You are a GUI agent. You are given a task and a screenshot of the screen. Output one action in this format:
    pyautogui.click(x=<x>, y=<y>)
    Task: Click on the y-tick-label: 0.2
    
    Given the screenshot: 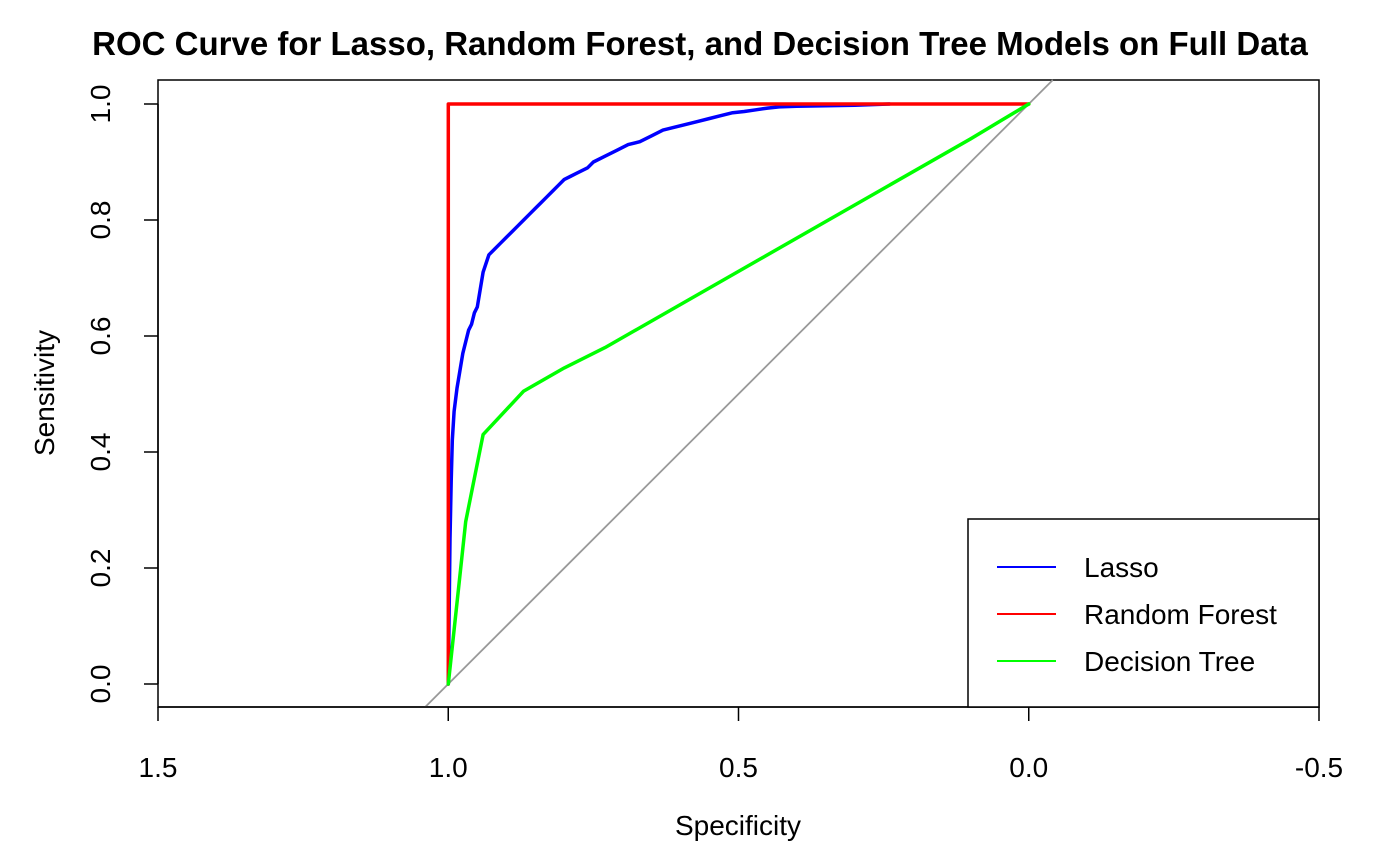 What is the action you would take?
    pyautogui.click(x=100, y=568)
    